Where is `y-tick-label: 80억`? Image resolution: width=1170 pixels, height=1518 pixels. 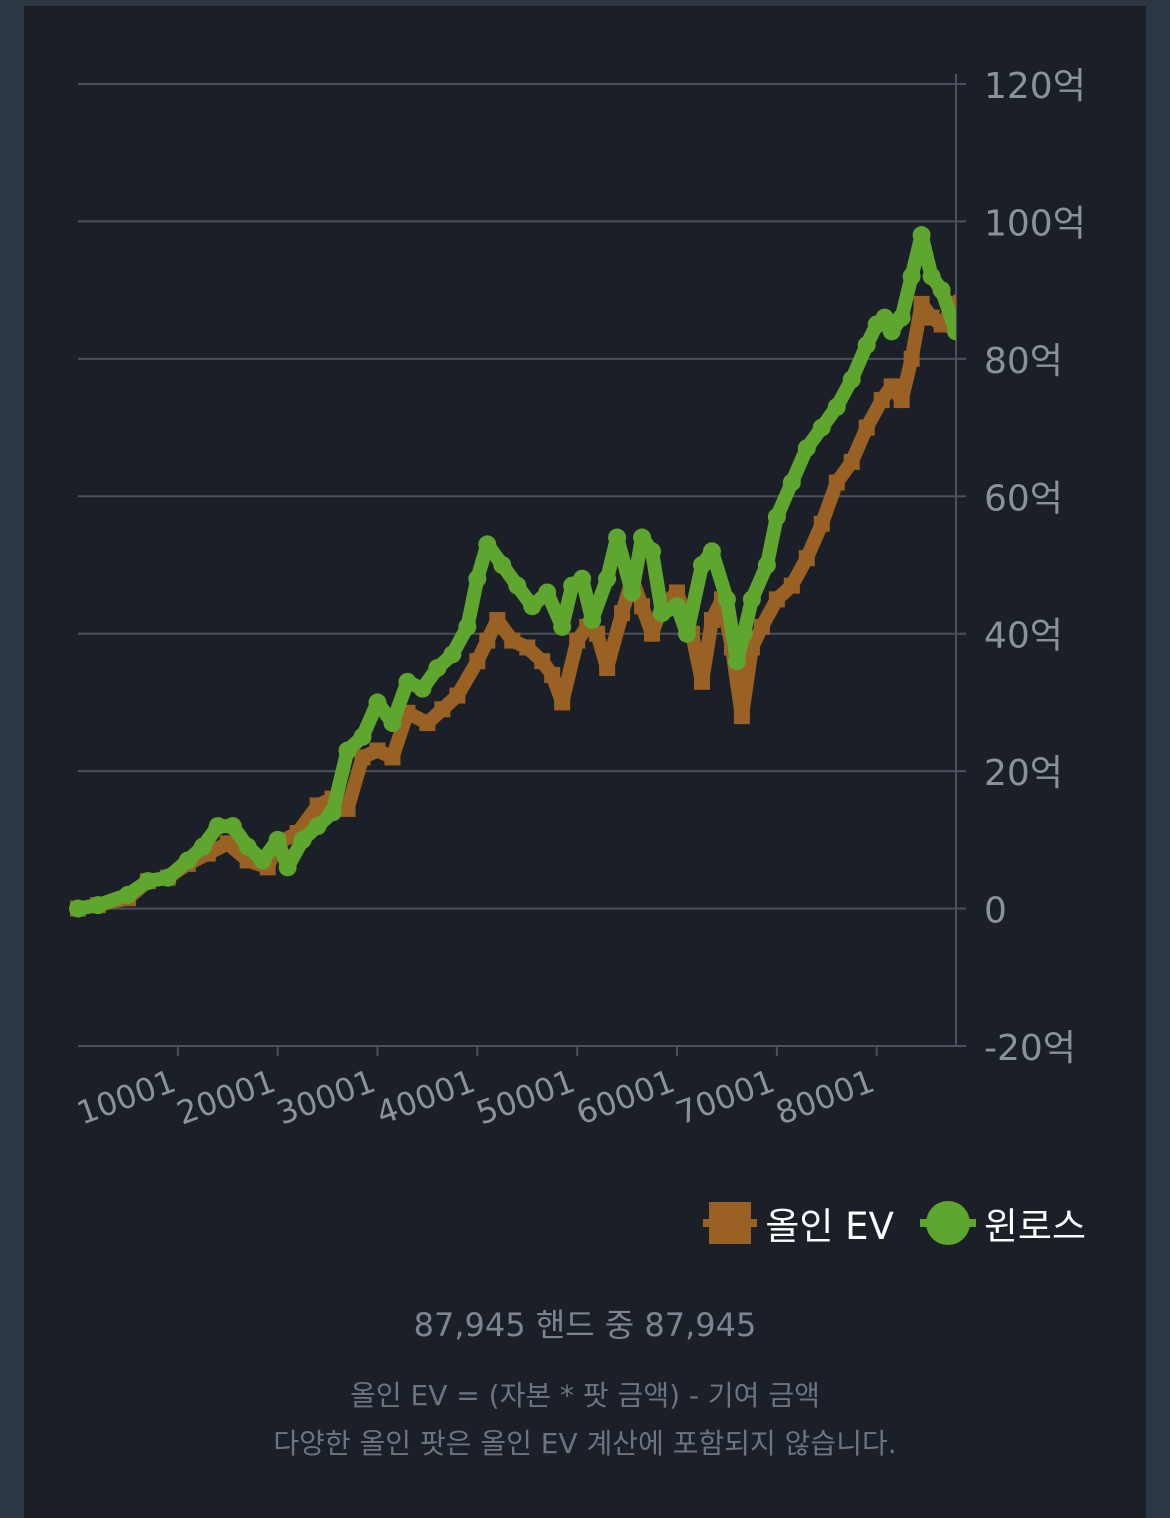
y-tick-label: 80억 is located at coordinates (1023, 361).